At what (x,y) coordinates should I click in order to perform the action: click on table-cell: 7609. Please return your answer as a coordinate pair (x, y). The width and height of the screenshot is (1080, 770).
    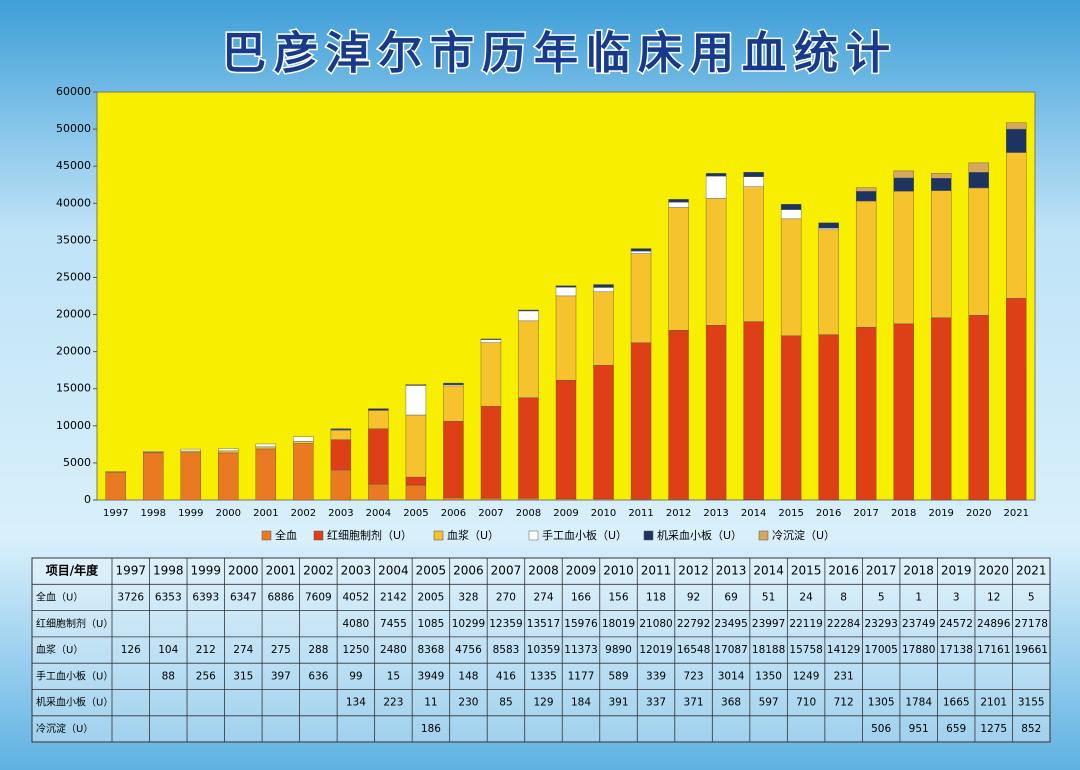
    Looking at the image, I should click on (318, 597).